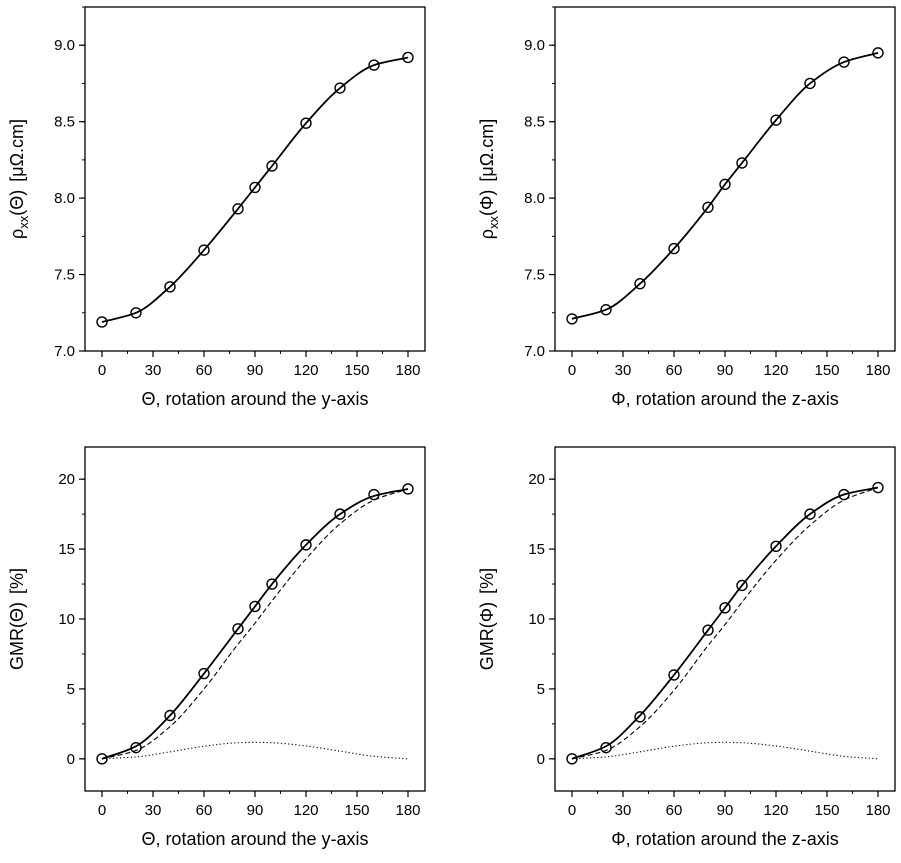 This screenshot has width=901, height=863. I want to click on y-axis-label: GMR(Θ) [%], so click(17, 619).